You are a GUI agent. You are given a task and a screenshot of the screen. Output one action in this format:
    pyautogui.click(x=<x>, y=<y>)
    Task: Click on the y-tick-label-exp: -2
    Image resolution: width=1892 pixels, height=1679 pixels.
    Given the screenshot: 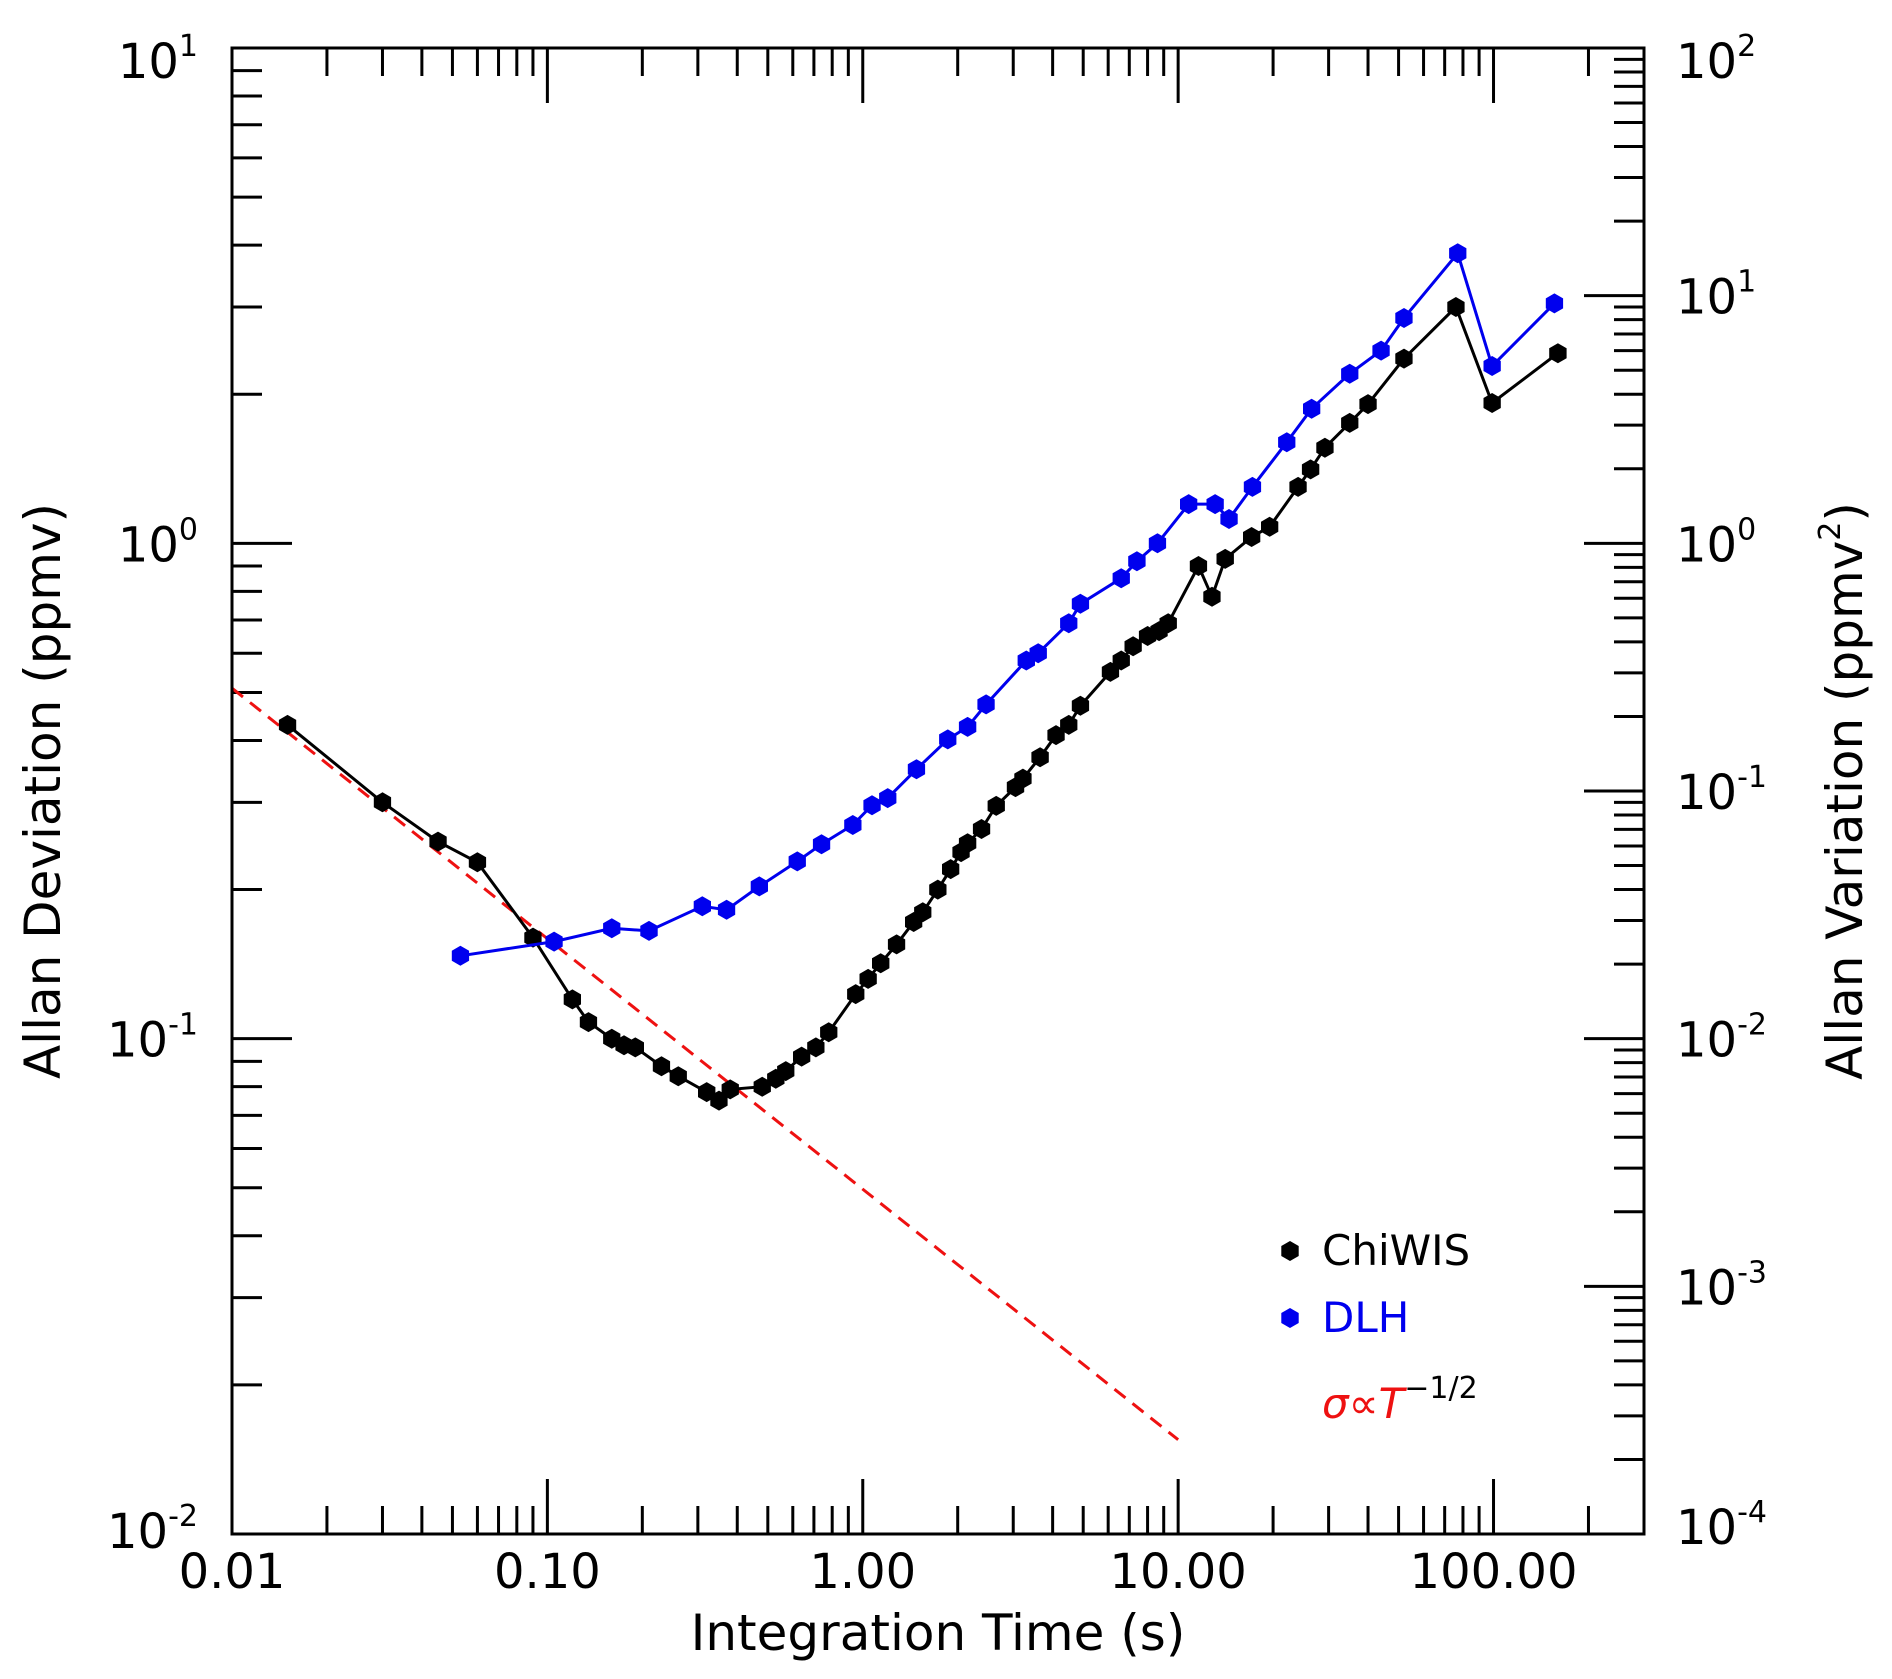 What is the action you would take?
    pyautogui.click(x=183, y=1516)
    